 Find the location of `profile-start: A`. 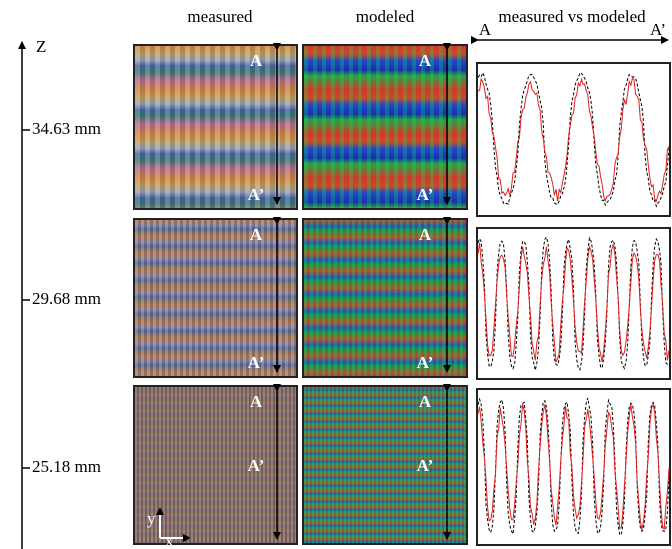

profile-start: A is located at coordinates (485, 29).